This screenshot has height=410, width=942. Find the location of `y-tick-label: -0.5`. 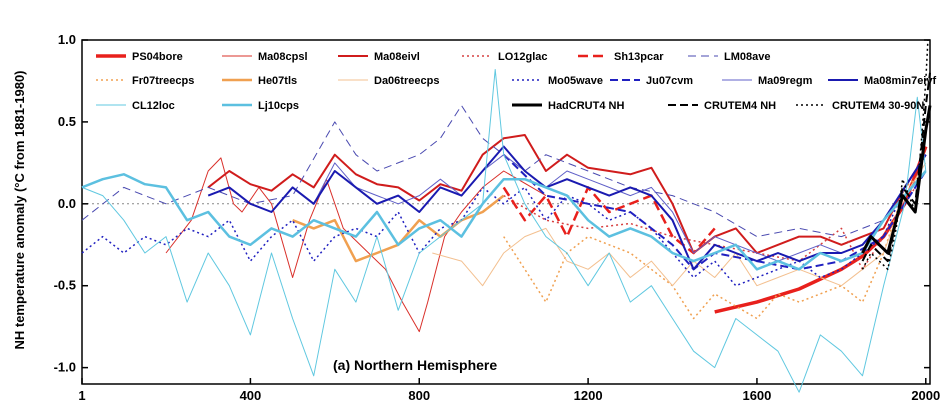

y-tick-label: -0.5 is located at coordinates (65, 285).